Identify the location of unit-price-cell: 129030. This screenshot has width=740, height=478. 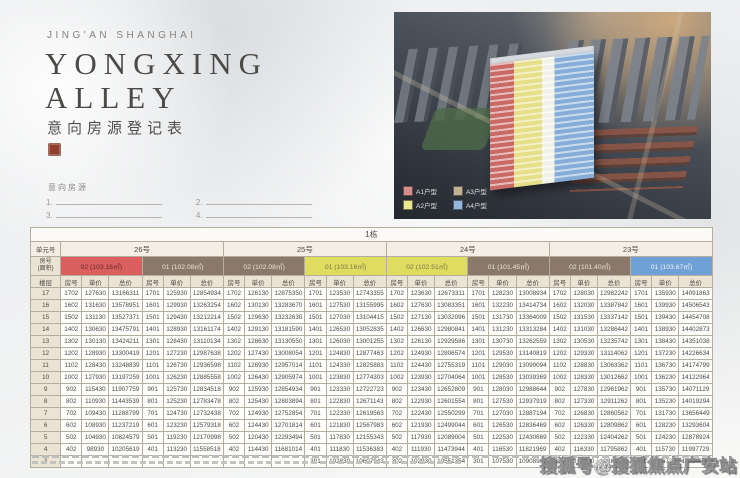
(502, 365).